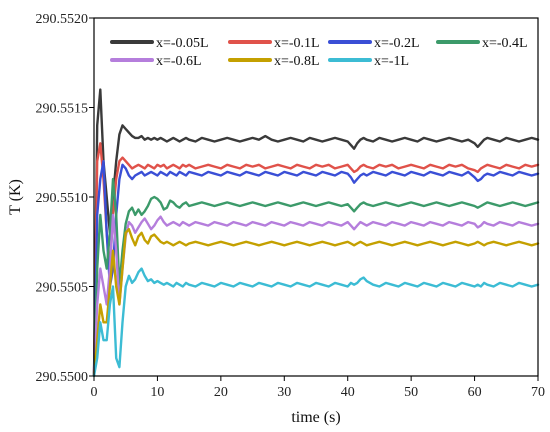  What do you see at coordinates (62, 288) in the screenshot?
I see `y-tick-label: 290.5505` at bounding box center [62, 288].